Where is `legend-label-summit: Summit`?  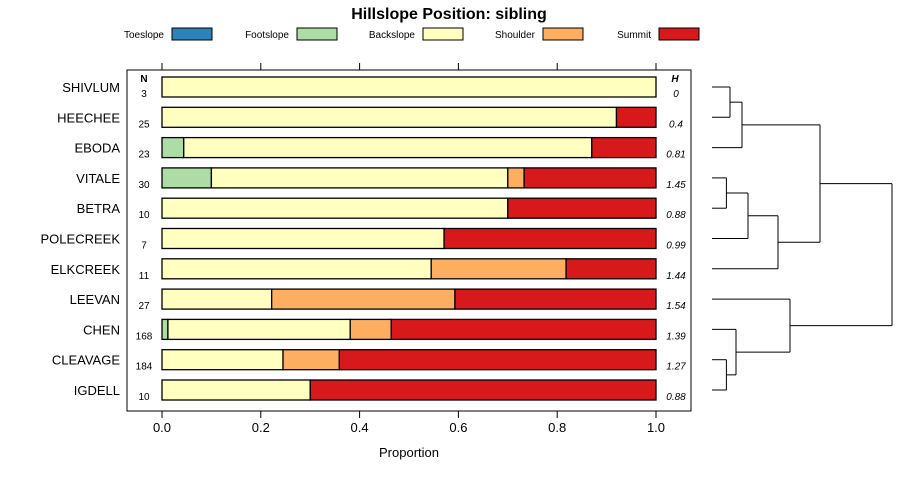
legend-label-summit: Summit is located at coordinates (634, 35).